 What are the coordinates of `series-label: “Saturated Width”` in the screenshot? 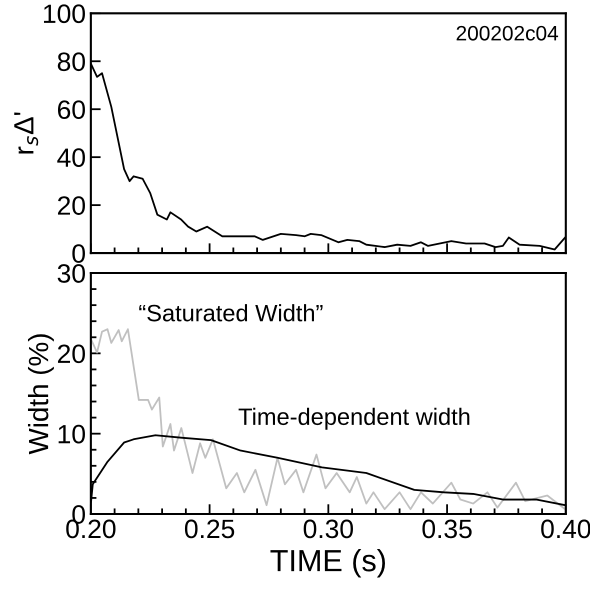 It's located at (231, 313).